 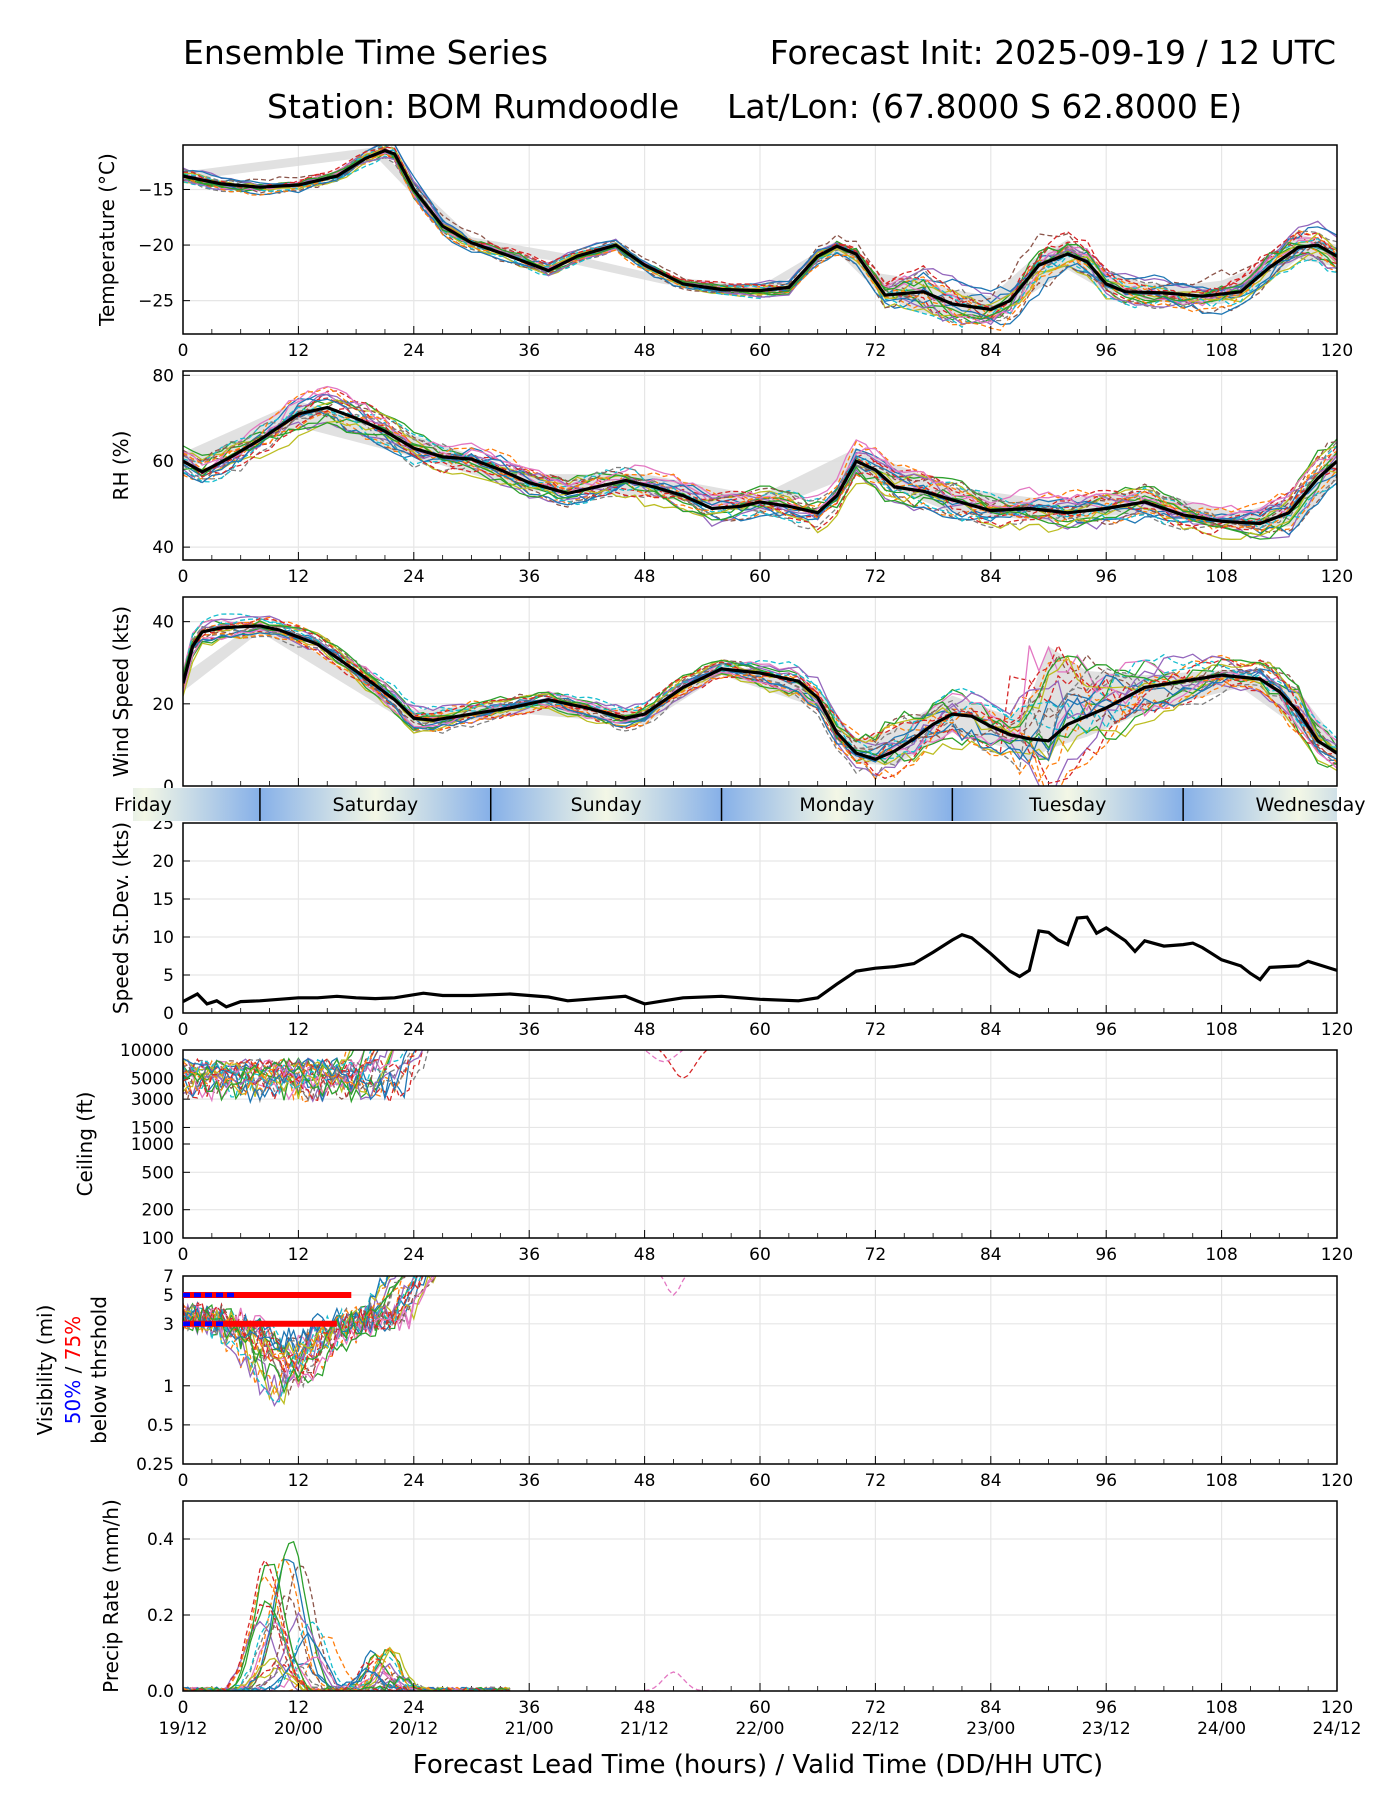 What do you see at coordinates (158, 1211) in the screenshot?
I see `y-tick-label: 200` at bounding box center [158, 1211].